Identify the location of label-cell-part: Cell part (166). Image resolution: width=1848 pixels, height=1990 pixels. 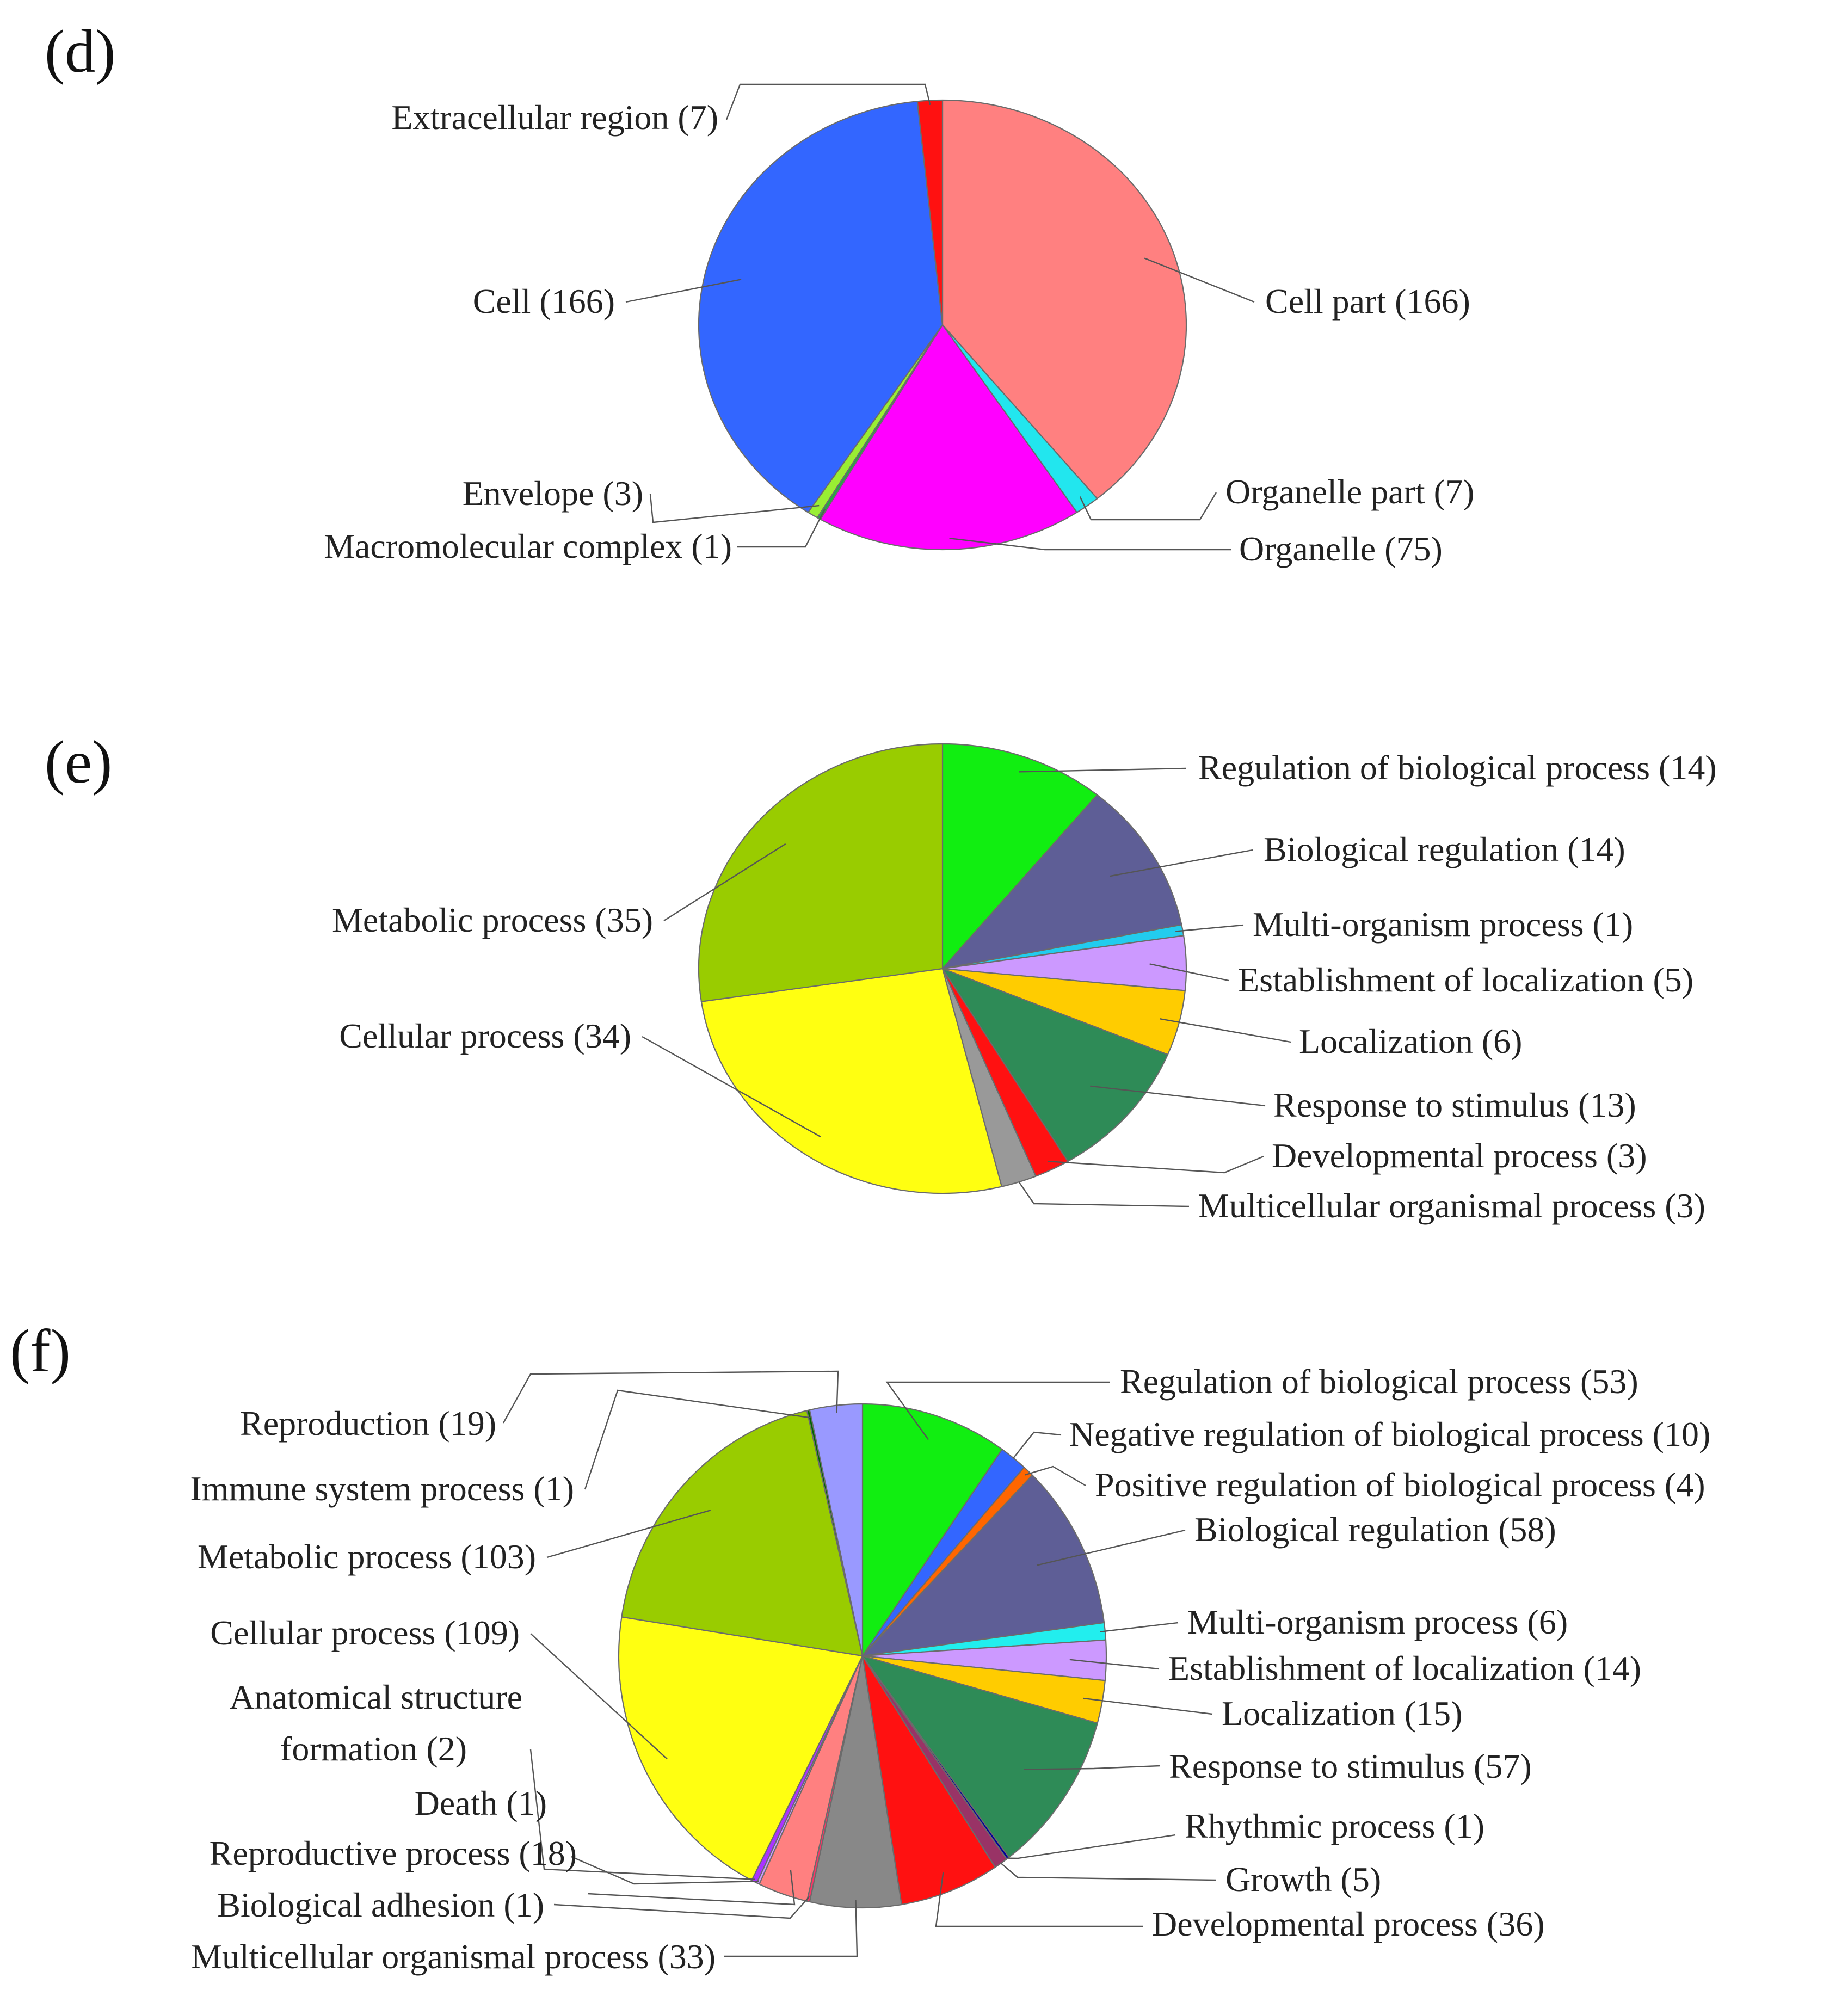
(1367, 301).